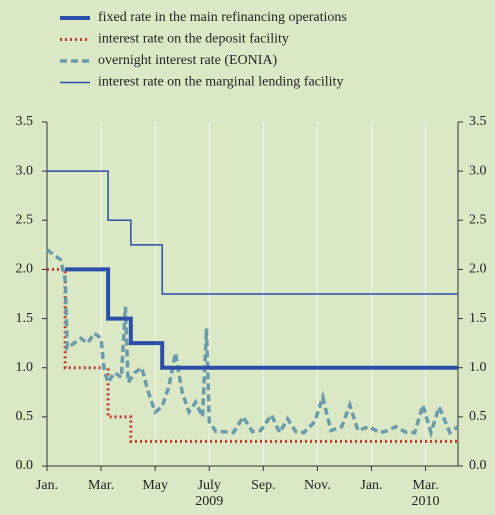 The image size is (495, 515). I want to click on y2-tick-label: 2.5, so click(478, 220).